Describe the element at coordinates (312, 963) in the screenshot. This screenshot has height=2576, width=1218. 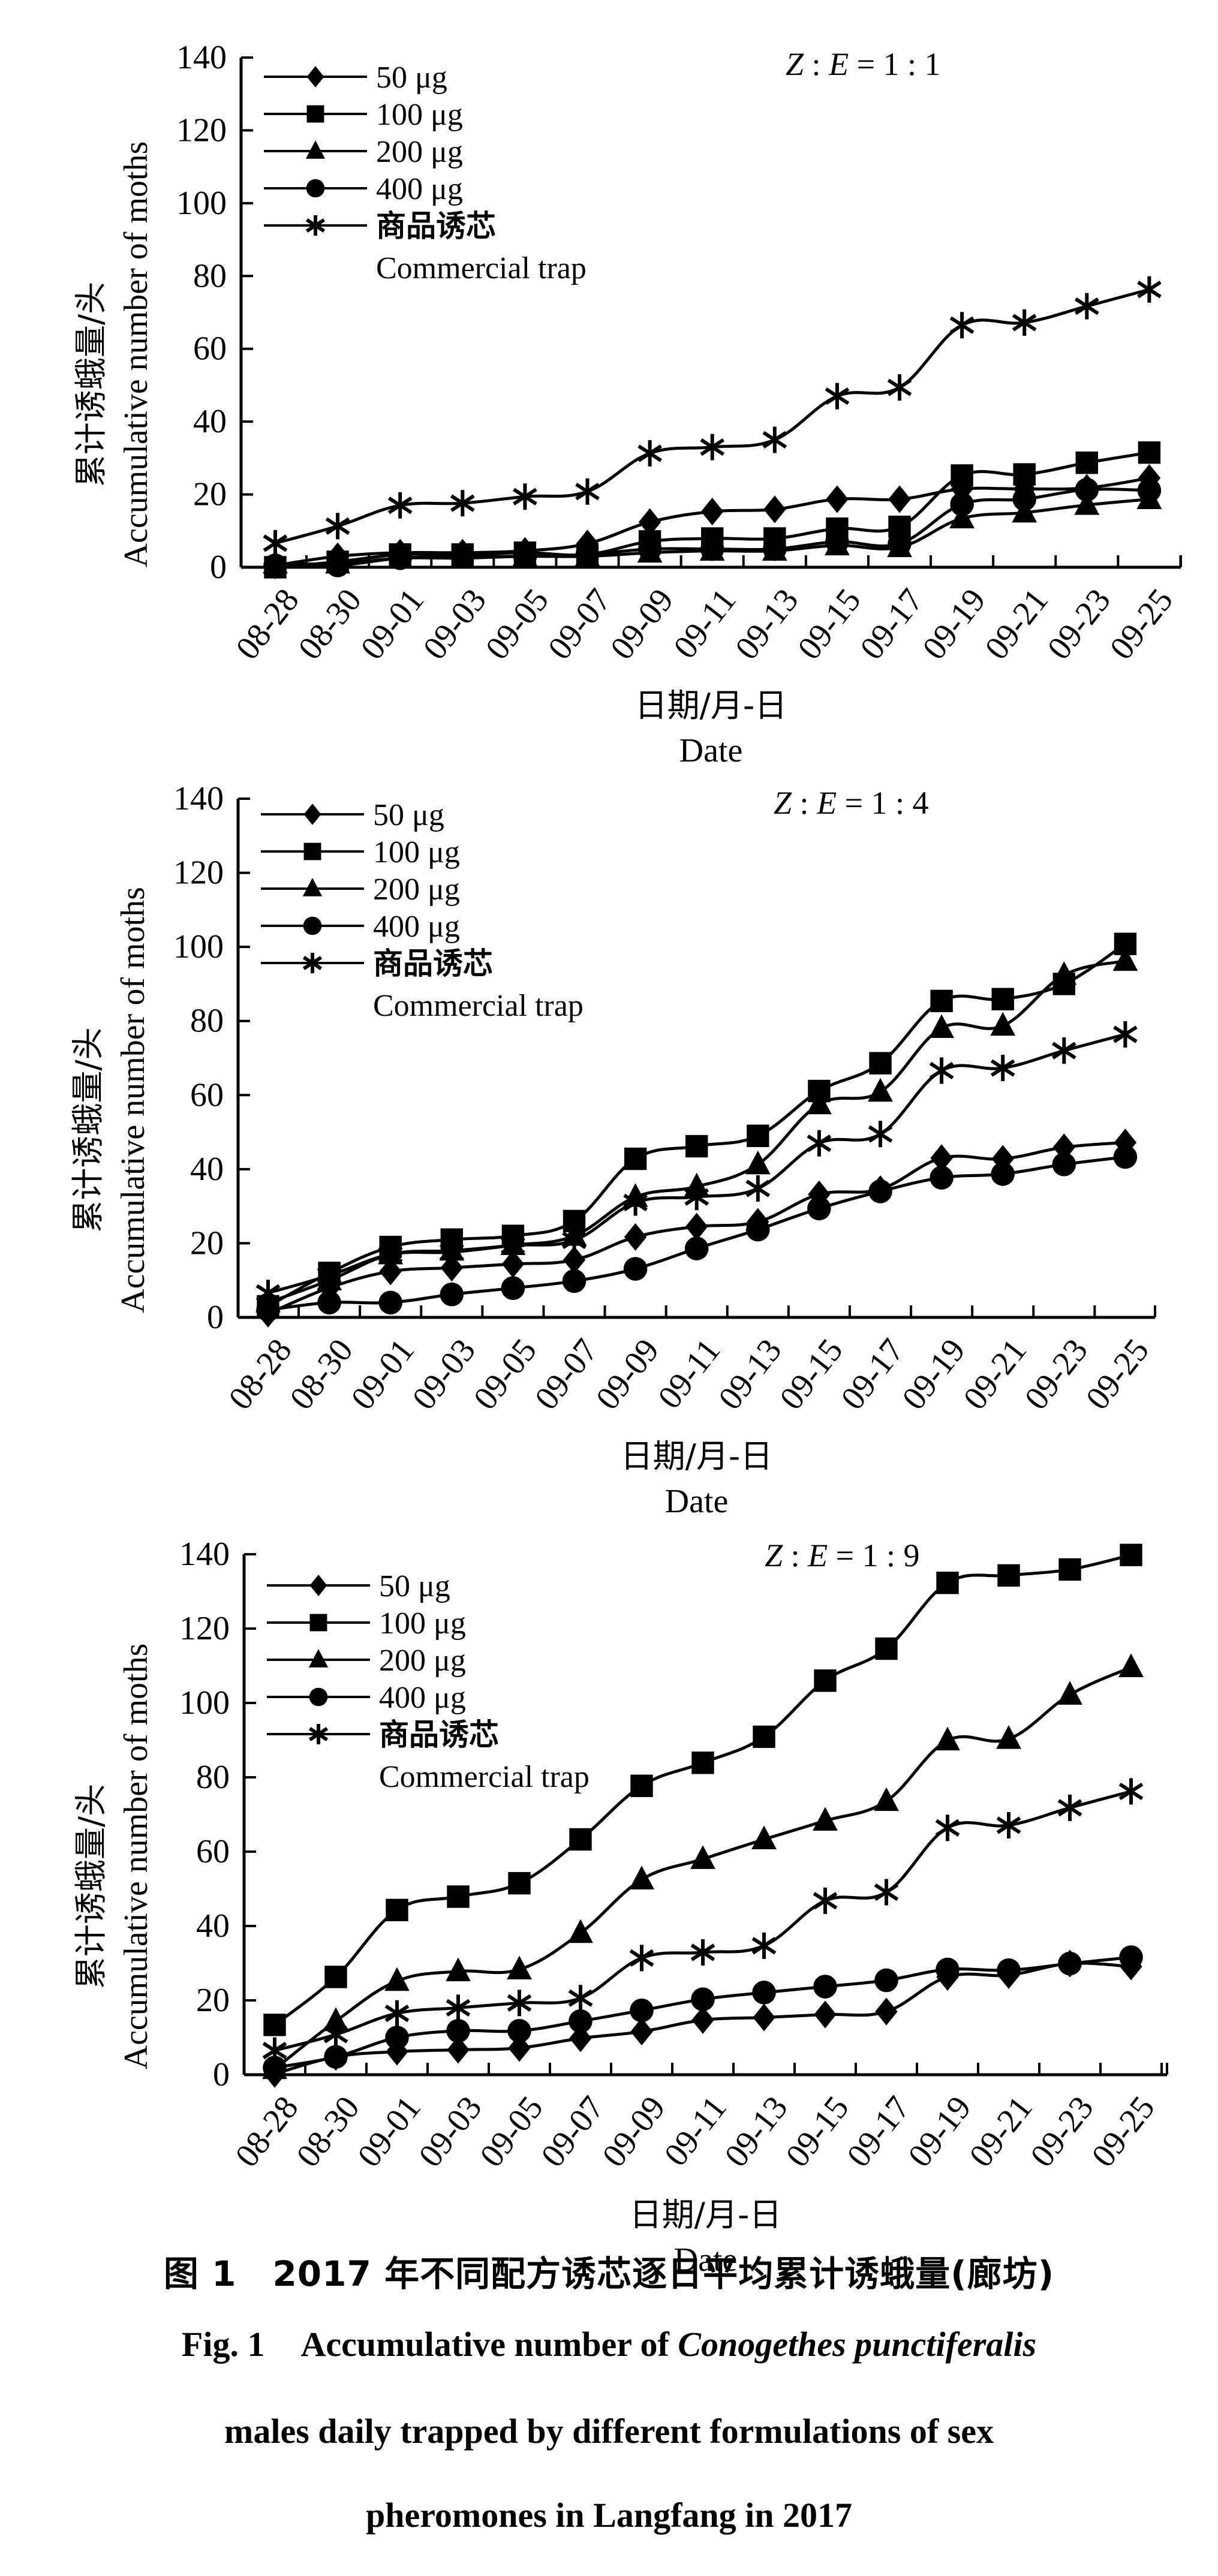
I see `legend-asterisk-icon` at that location.